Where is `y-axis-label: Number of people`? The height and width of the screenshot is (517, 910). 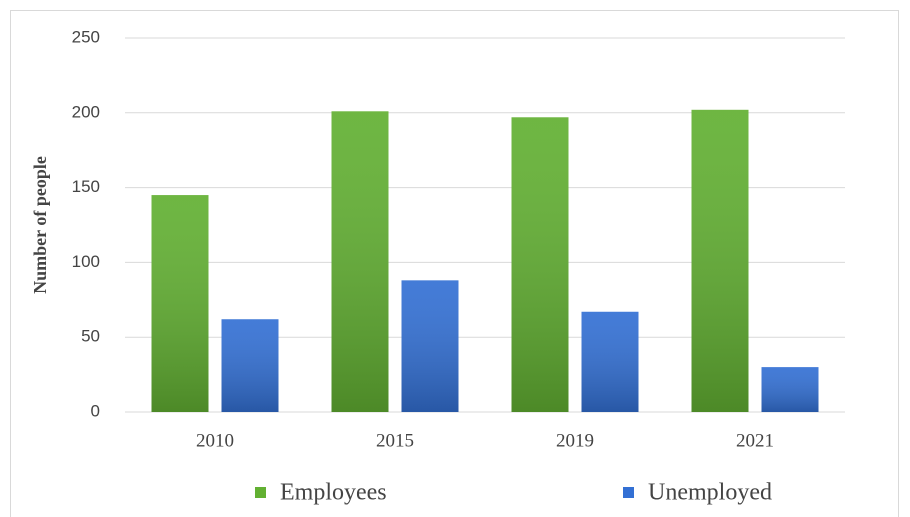 y-axis-label: Number of people is located at coordinates (40, 225).